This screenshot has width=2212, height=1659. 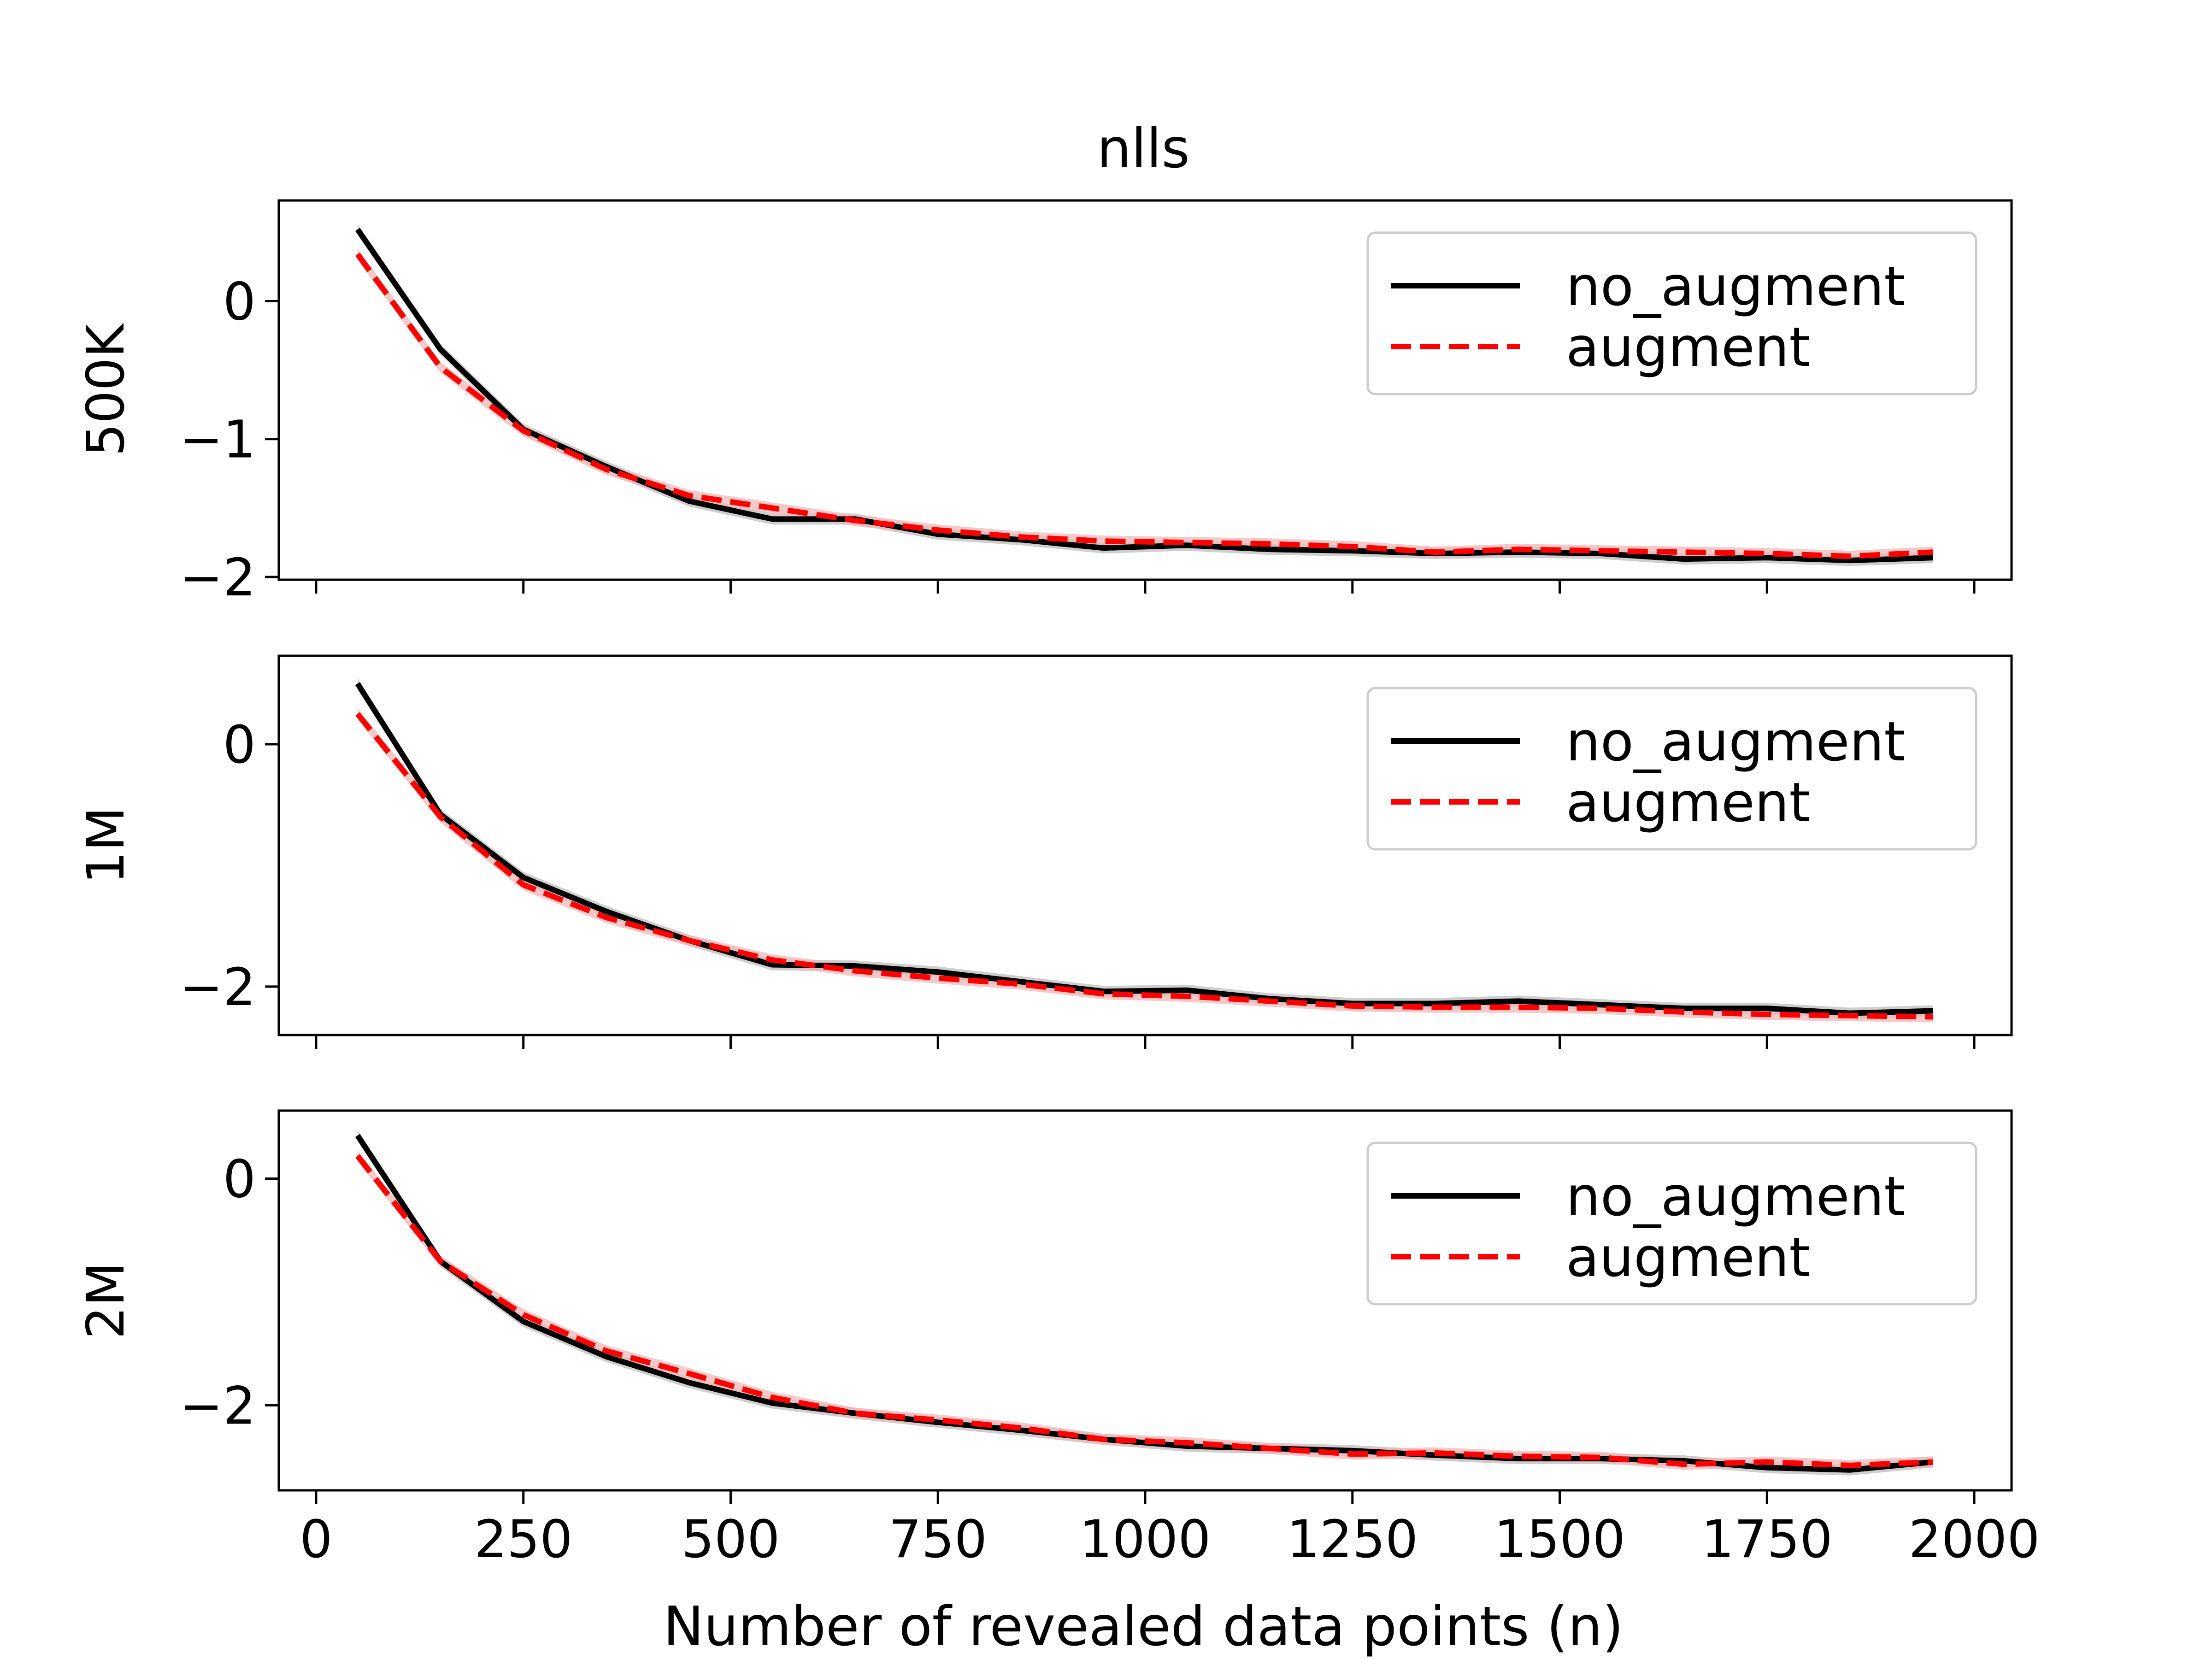 What do you see at coordinates (937, 1540) in the screenshot?
I see `x-tick-label: 750` at bounding box center [937, 1540].